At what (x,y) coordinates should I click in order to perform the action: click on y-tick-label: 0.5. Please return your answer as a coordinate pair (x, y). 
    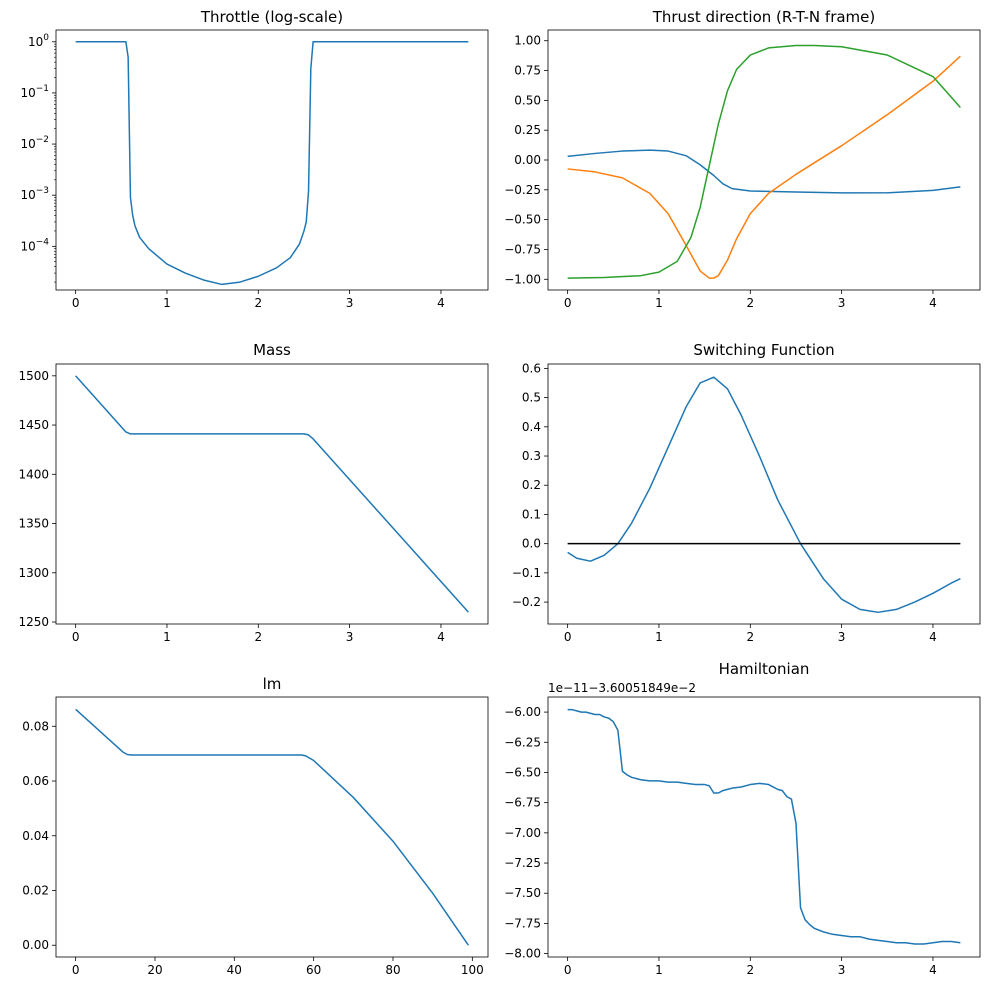
    Looking at the image, I should click on (531, 398).